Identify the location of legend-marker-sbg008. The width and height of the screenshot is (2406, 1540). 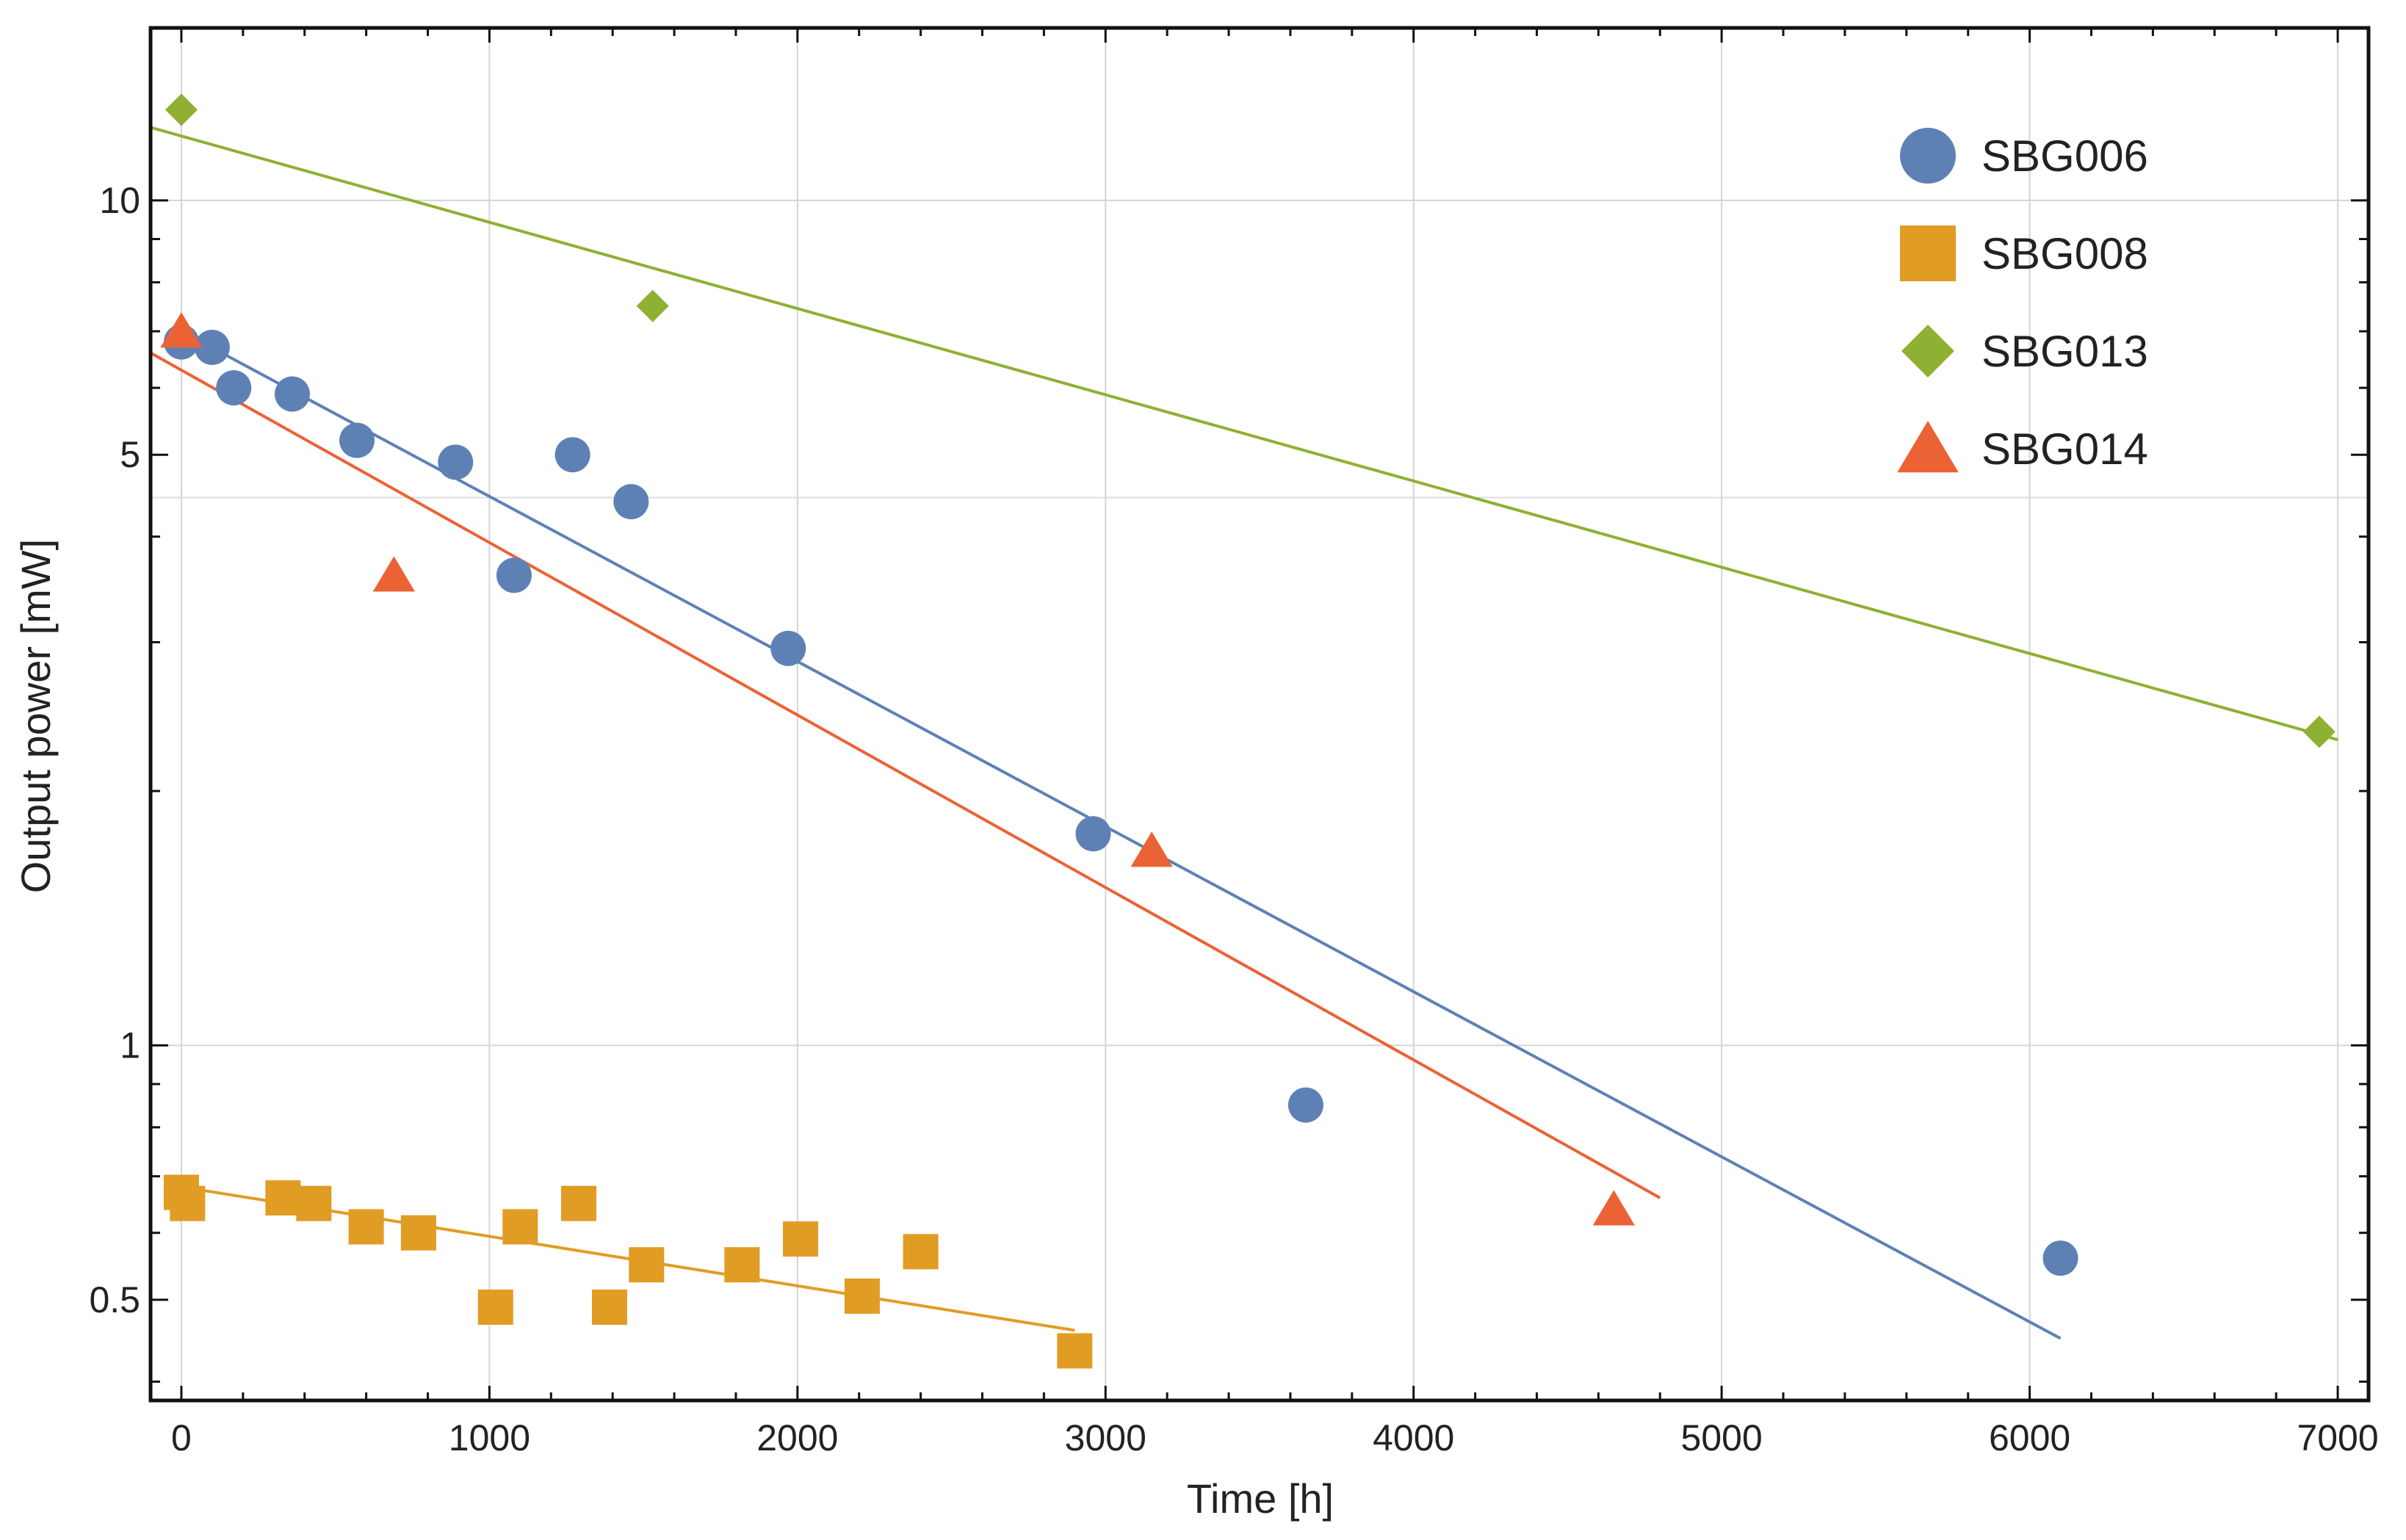
(1928, 253).